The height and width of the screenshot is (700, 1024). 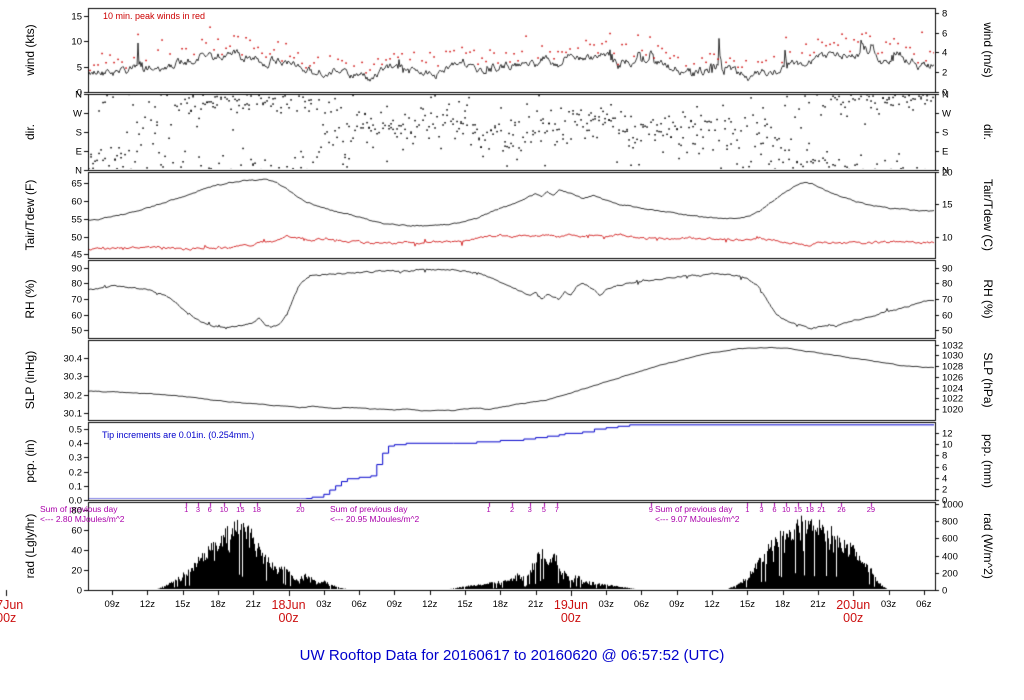 I want to click on tip-increment-note: Tip increments are 0.01in. (0.254mm.), so click(x=178, y=435).